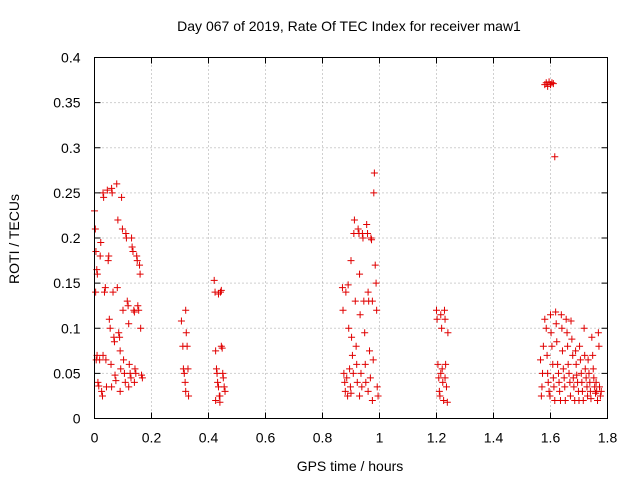  What do you see at coordinates (66, 373) in the screenshot?
I see `y-tick-label: 0.05` at bounding box center [66, 373].